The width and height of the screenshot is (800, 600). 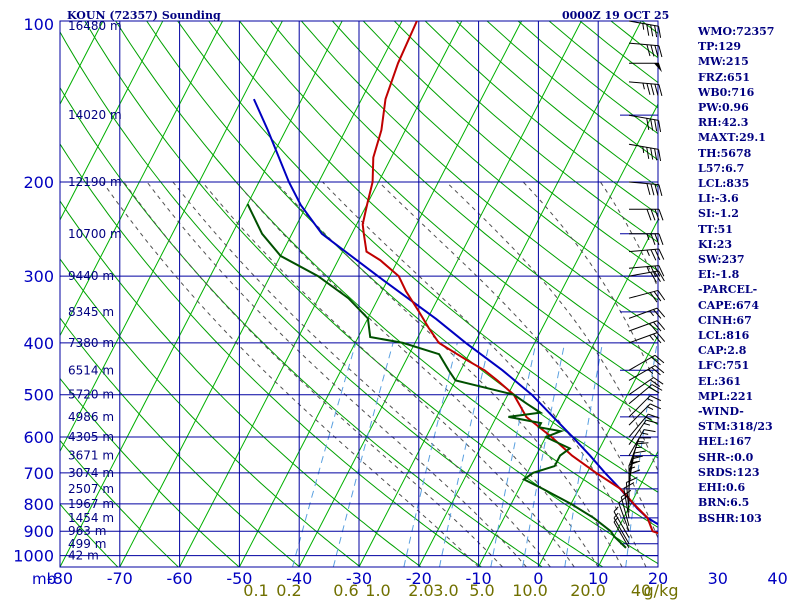 I want to click on height-label: 10700 m, so click(x=95, y=234).